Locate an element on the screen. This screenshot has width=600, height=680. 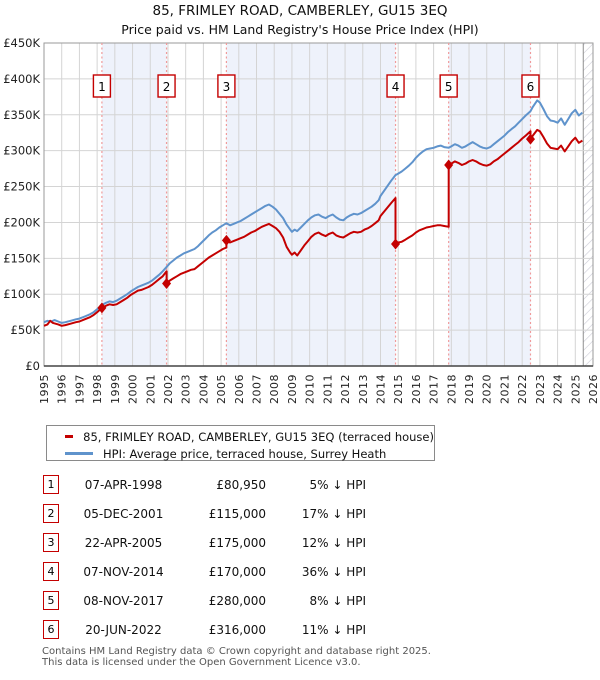
sale-row: 6 20-JUN-2022 £316,000 11% ↓ HPI is located at coordinates (208, 629).